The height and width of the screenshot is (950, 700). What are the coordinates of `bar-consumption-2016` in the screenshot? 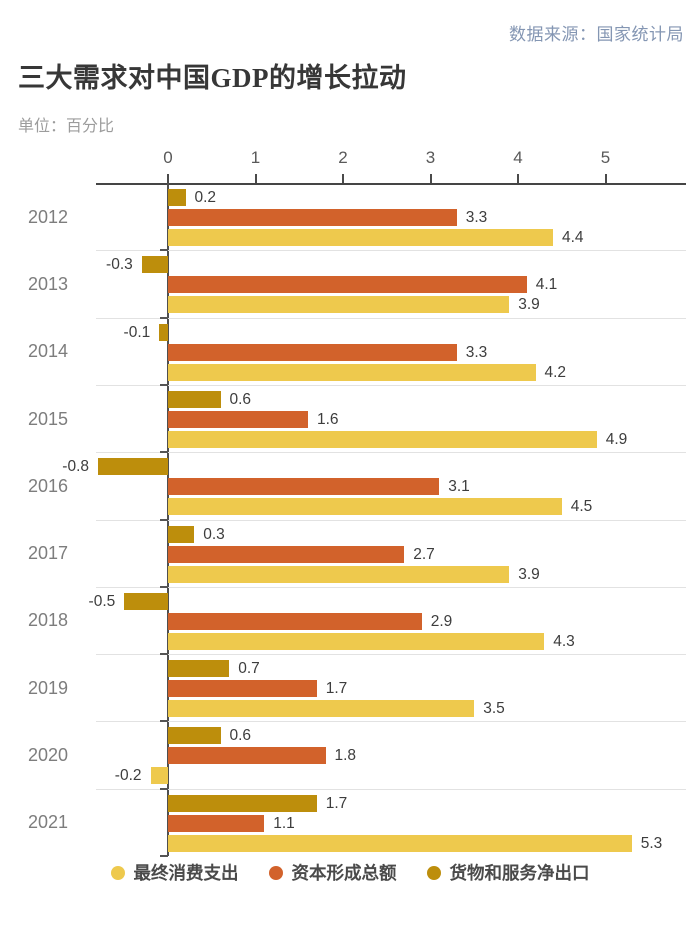 It's located at (365, 507).